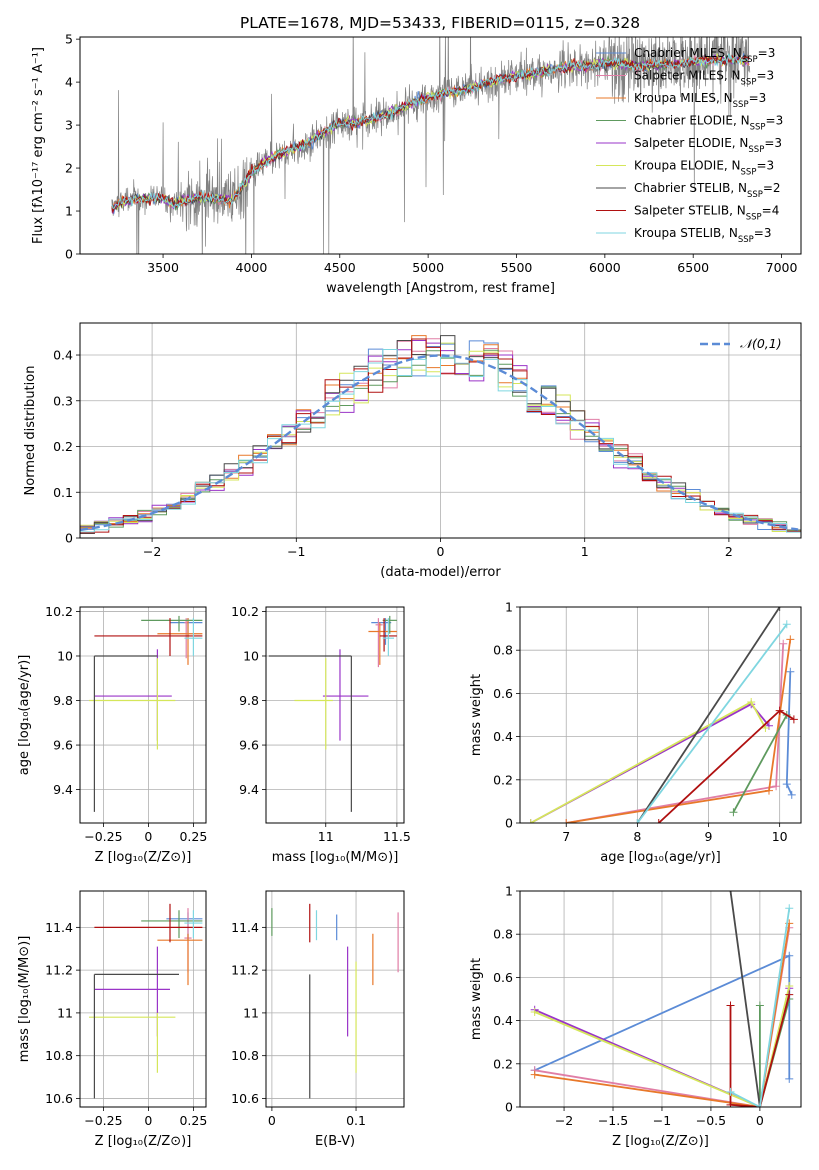  I want to click on legend-entry: Chabrier ELODIE, NSSP=3, so click(708, 123).